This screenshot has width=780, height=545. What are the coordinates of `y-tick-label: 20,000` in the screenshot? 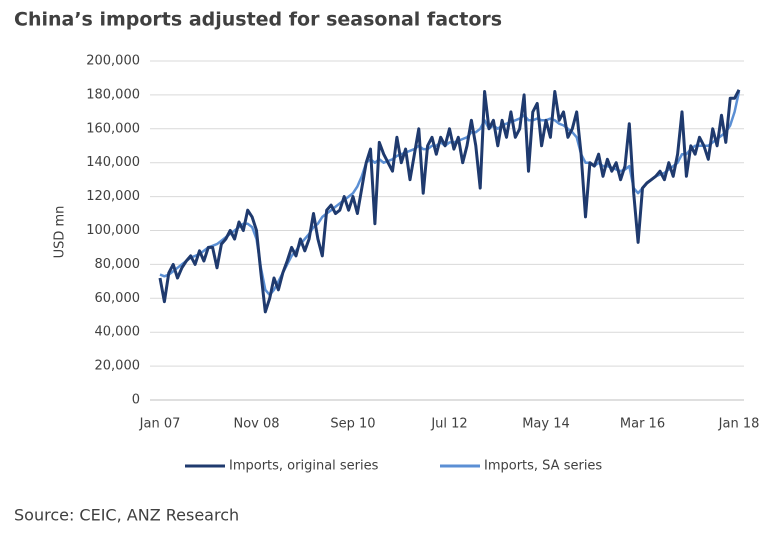 It's located at (118, 366).